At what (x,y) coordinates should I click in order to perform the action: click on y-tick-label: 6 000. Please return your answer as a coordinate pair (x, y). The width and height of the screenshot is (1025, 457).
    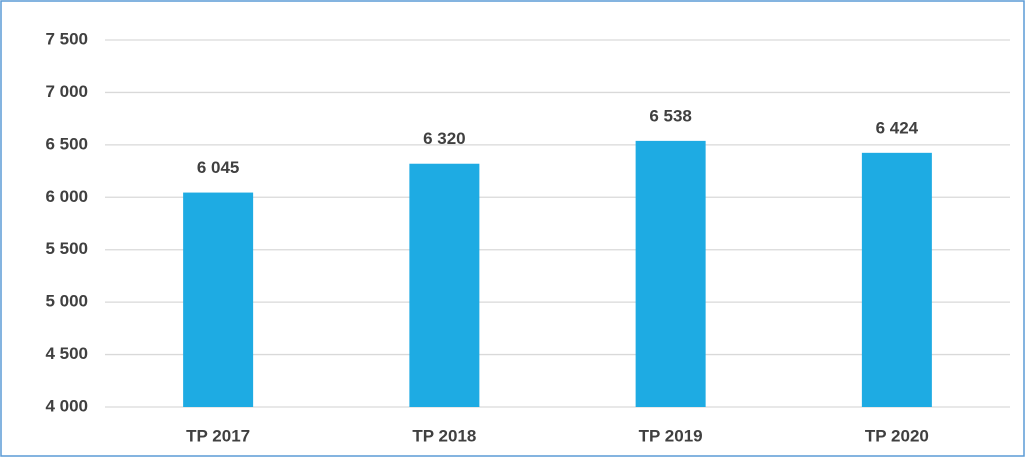
    Looking at the image, I should click on (66, 196).